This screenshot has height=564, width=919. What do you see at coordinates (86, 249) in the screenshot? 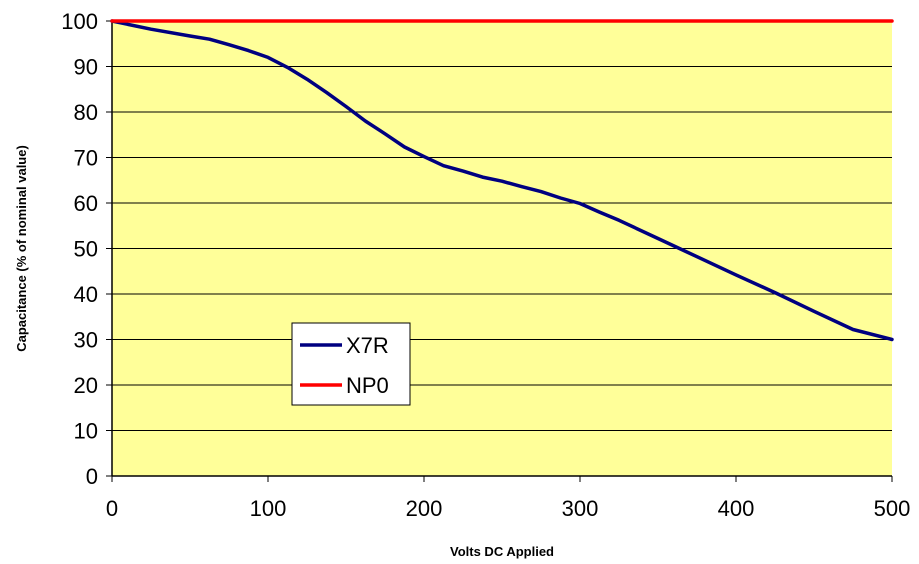
I see `y-tick-label-50: 50` at bounding box center [86, 249].